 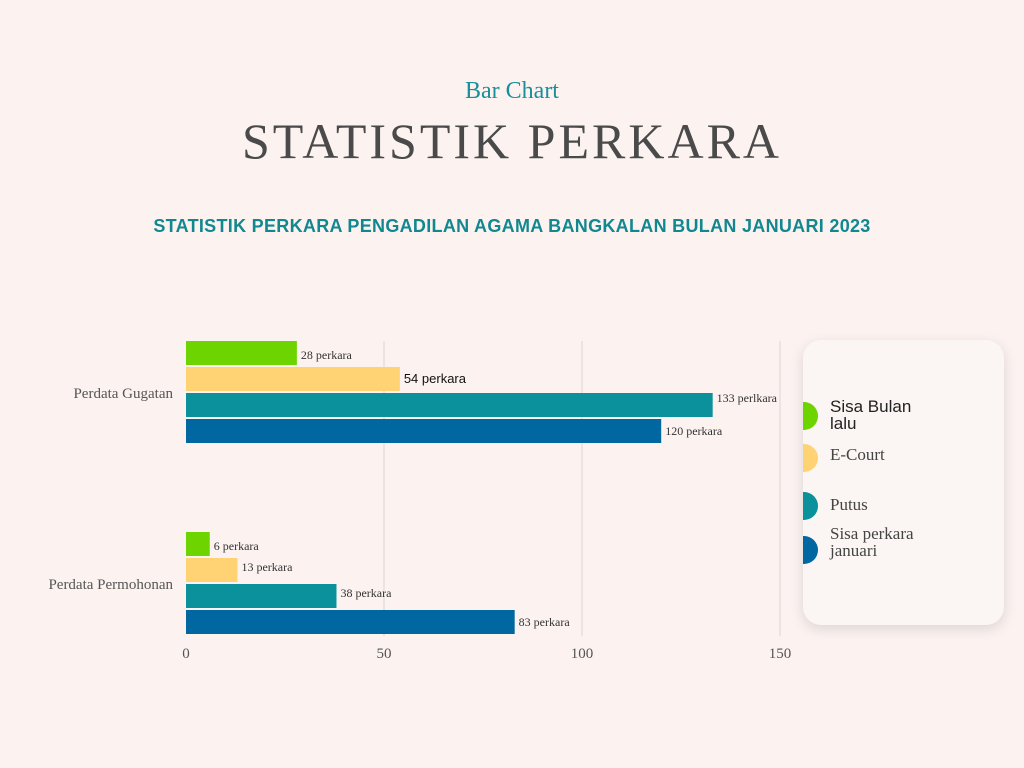 I want to click on legend-item-putus: Putus, so click(x=903, y=508).